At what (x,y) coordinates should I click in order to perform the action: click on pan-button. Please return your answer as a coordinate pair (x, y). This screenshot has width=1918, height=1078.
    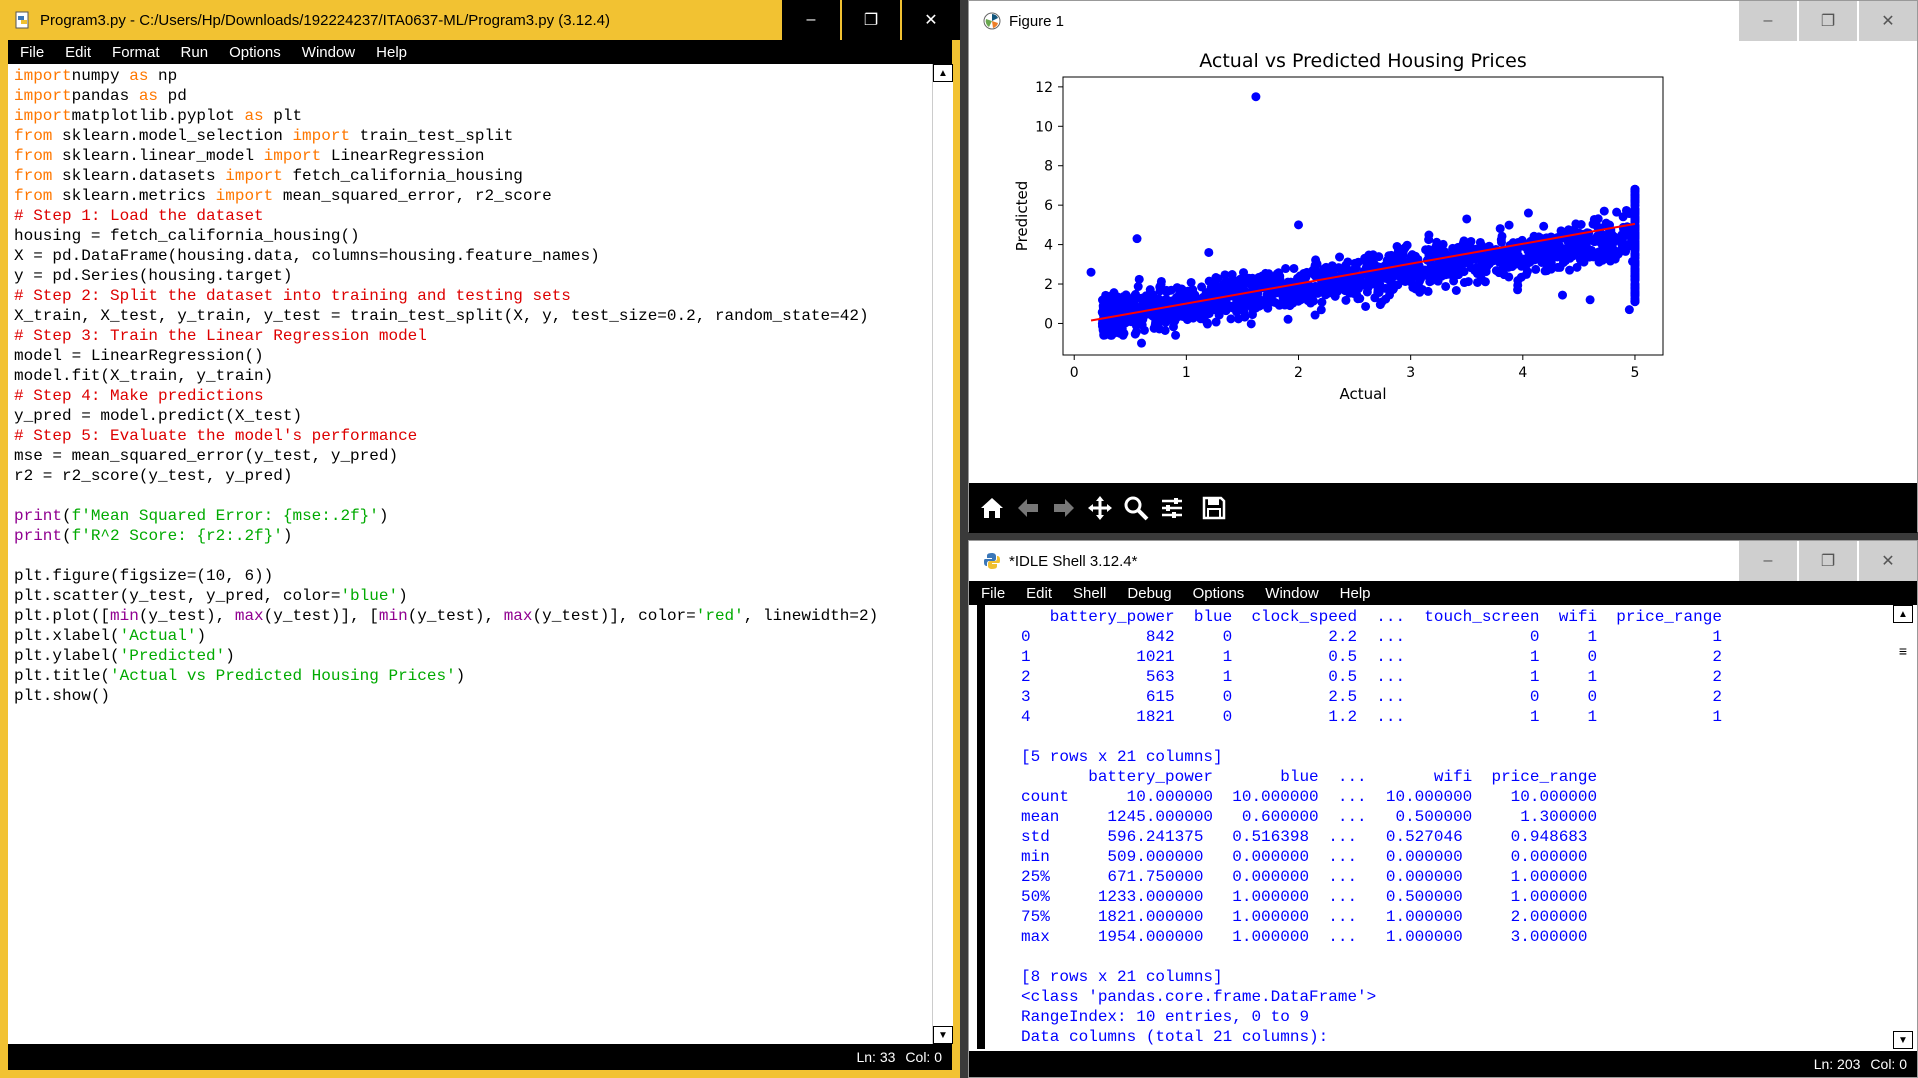
    Looking at the image, I should click on (1100, 508).